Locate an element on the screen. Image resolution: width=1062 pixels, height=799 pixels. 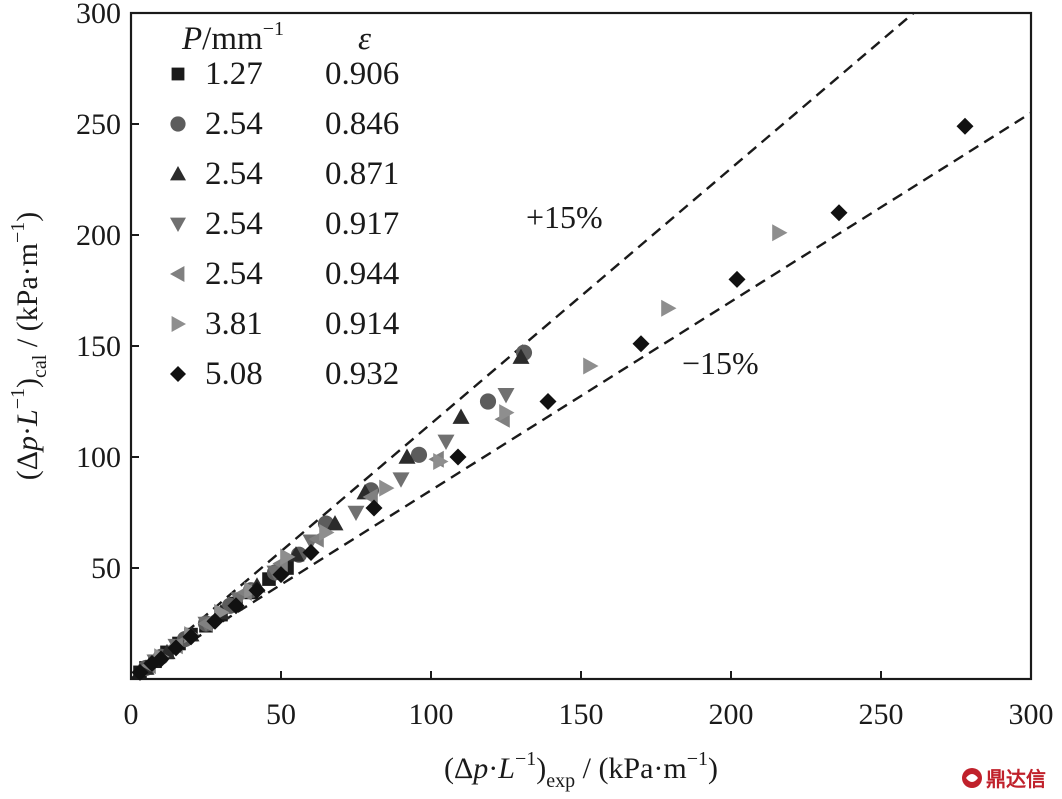
legend-header-eps: ε is located at coordinates (364, 39).